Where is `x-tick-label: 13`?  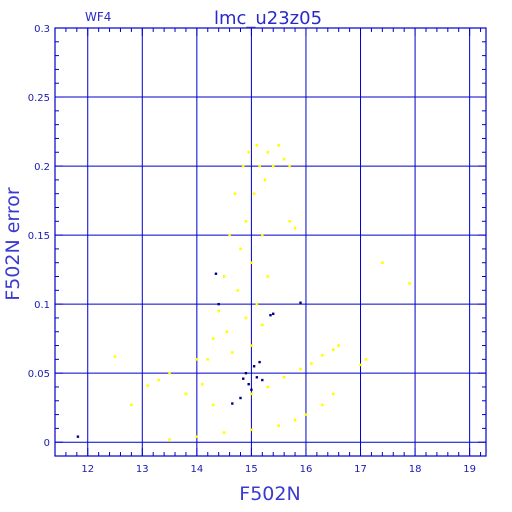 x-tick-label: 13 is located at coordinates (142, 469).